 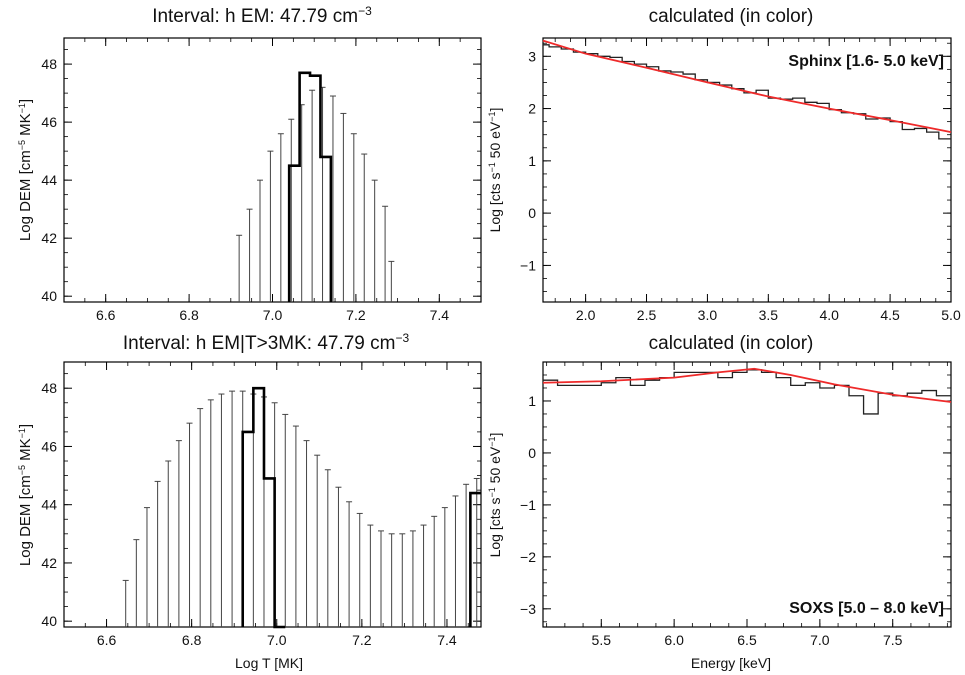 I want to click on y-tick-label: 2, so click(x=532, y=109).